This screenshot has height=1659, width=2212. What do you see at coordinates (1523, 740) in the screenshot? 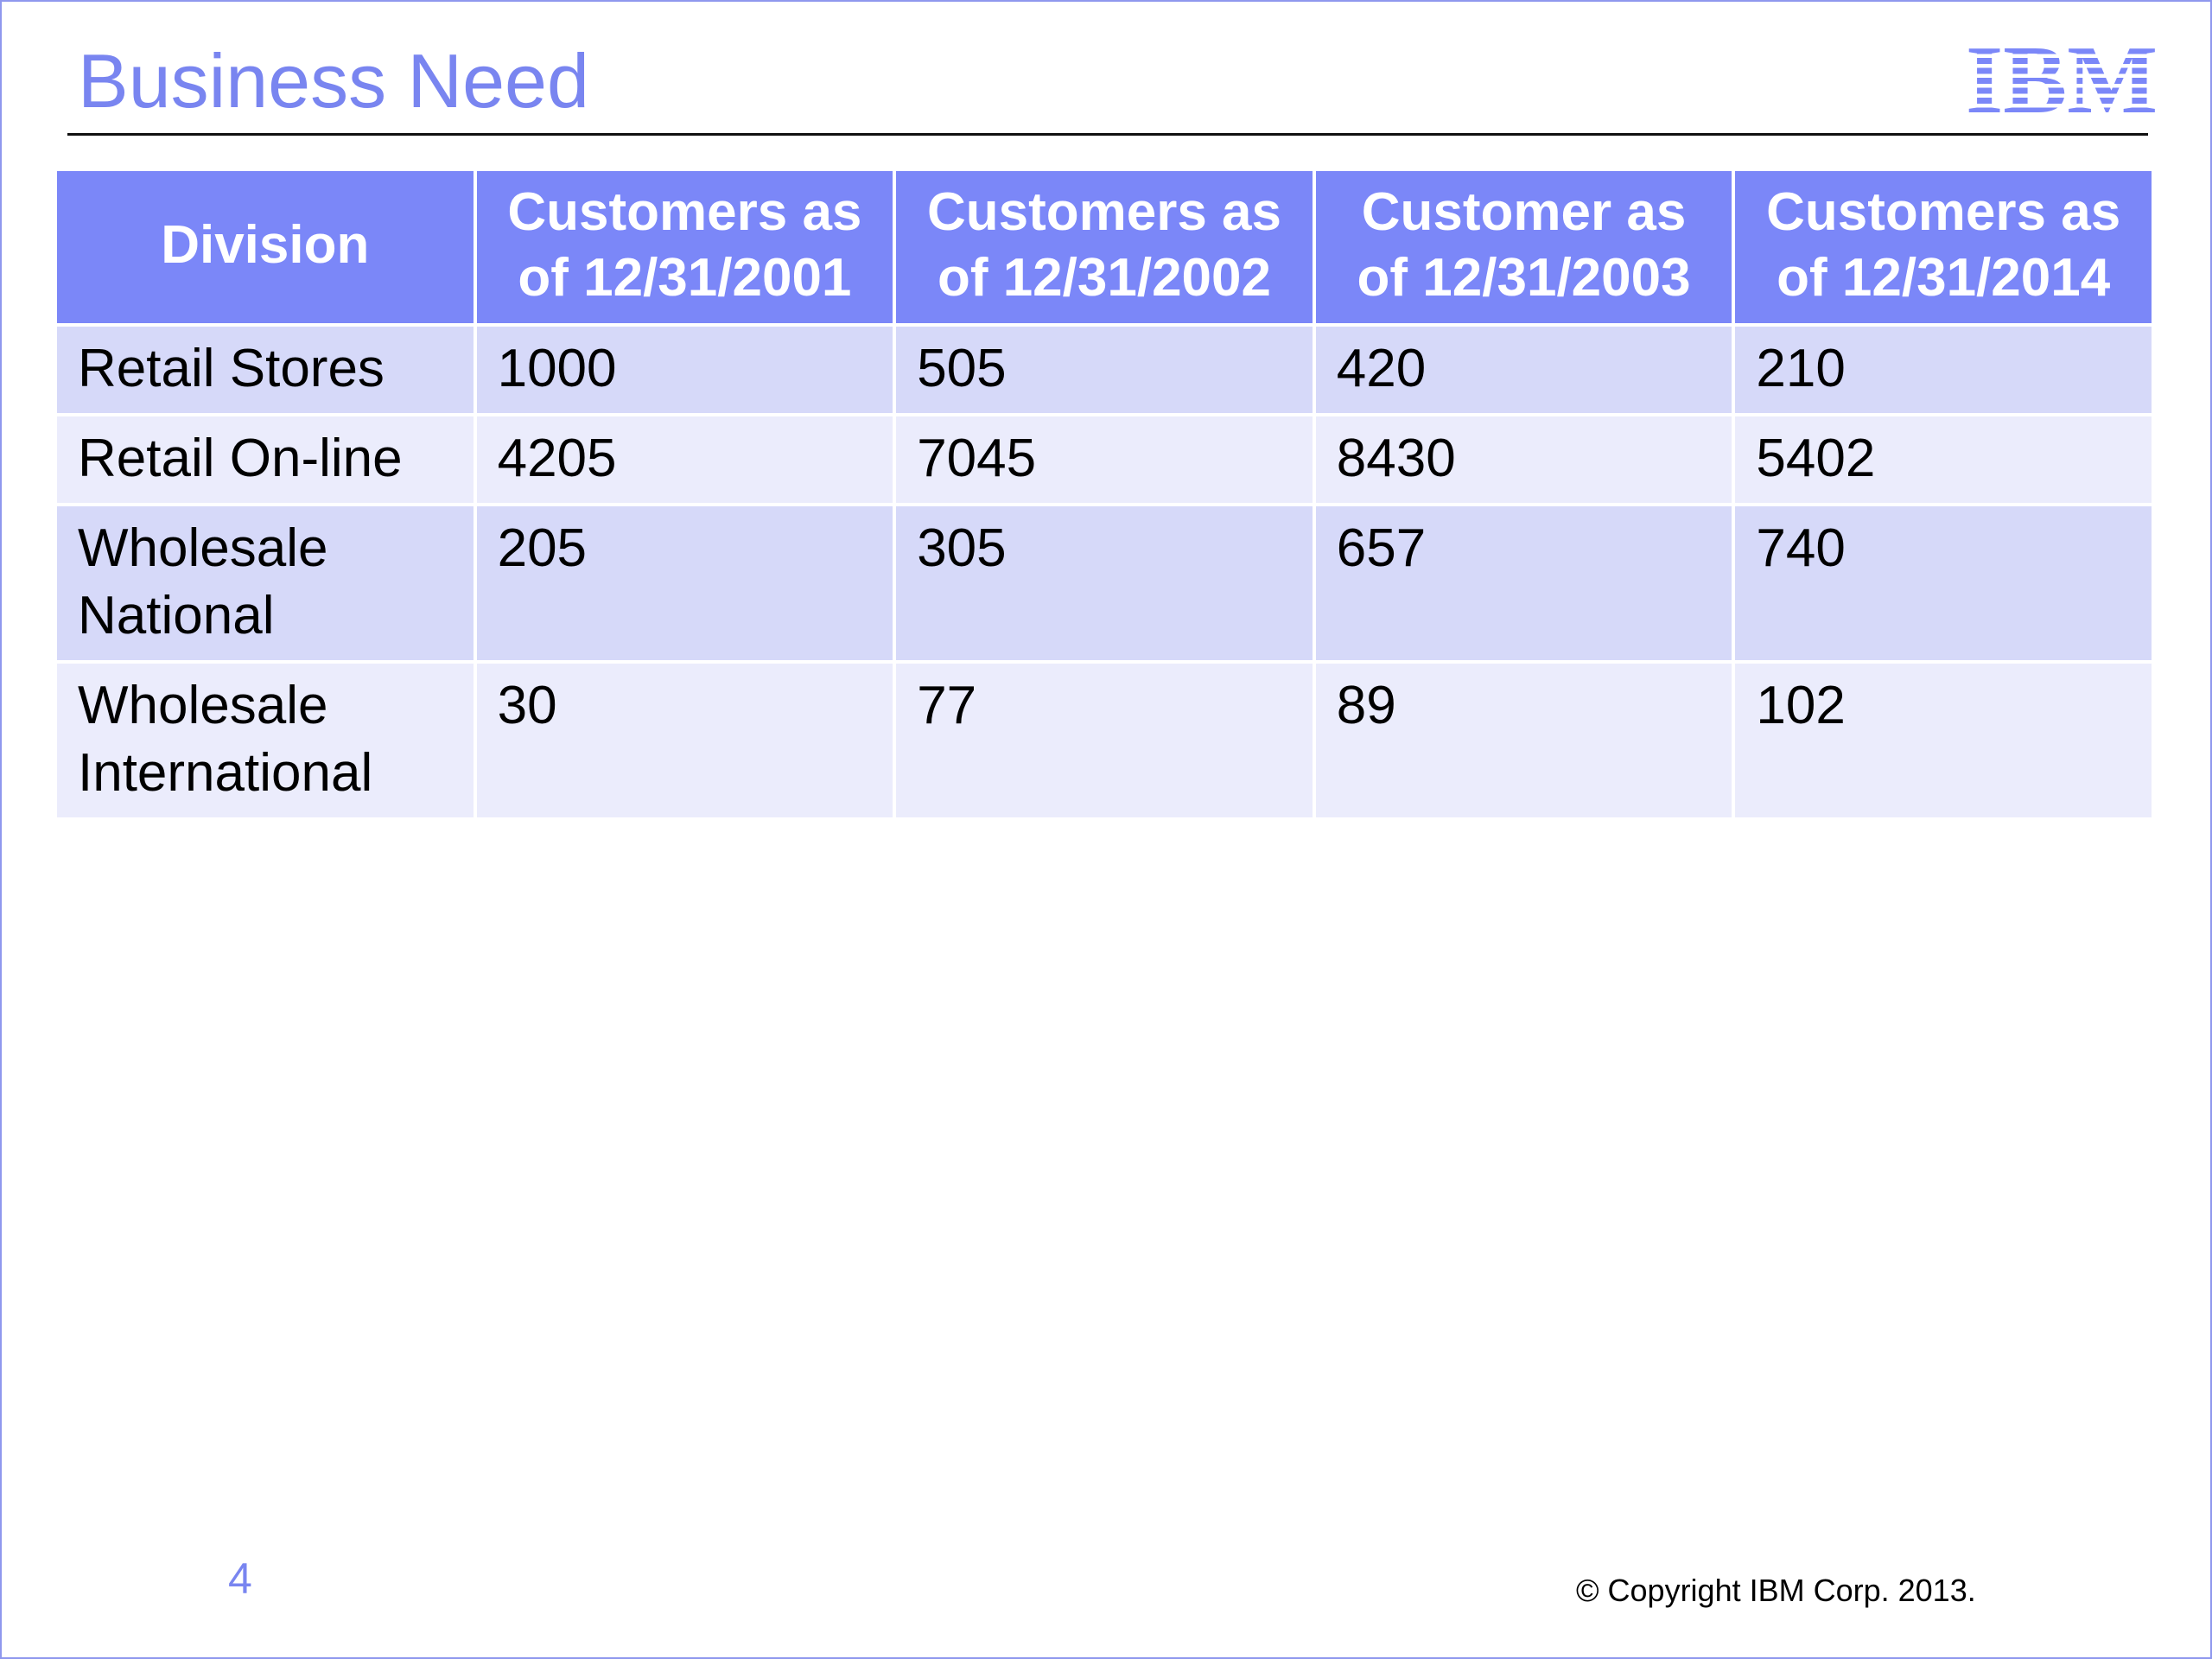
I see `value-cell: 89` at bounding box center [1523, 740].